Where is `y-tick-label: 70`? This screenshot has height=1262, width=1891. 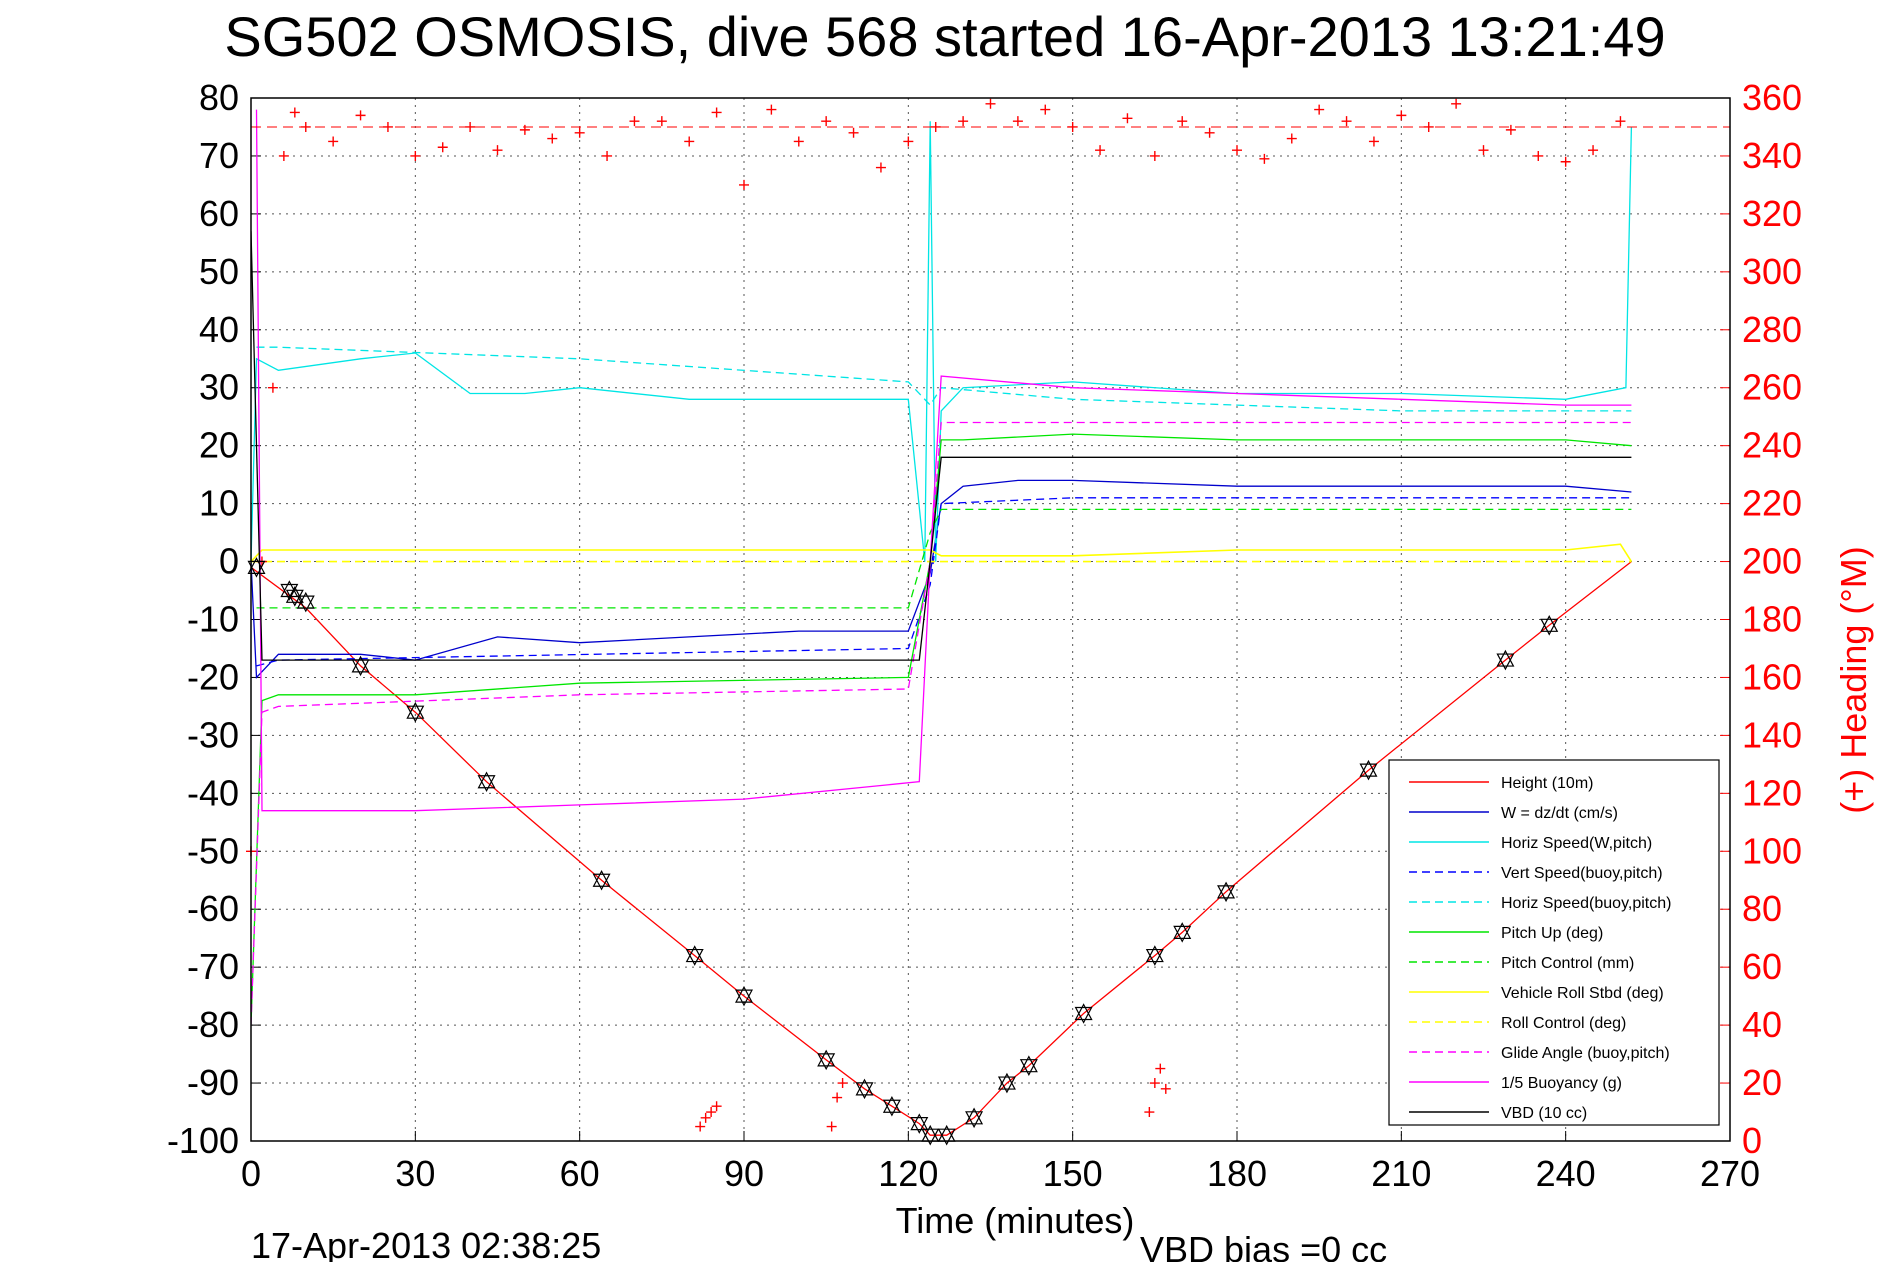
y-tick-label: 70 is located at coordinates (219, 155).